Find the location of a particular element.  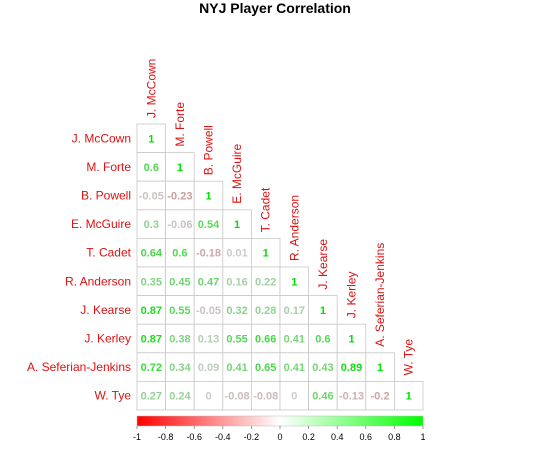

cell-value-label: 0.16 is located at coordinates (236, 282).